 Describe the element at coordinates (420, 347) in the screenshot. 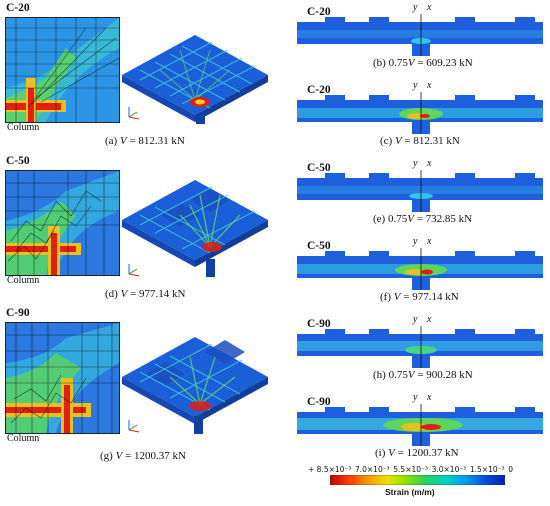

I see `section-h-strain-strip` at that location.